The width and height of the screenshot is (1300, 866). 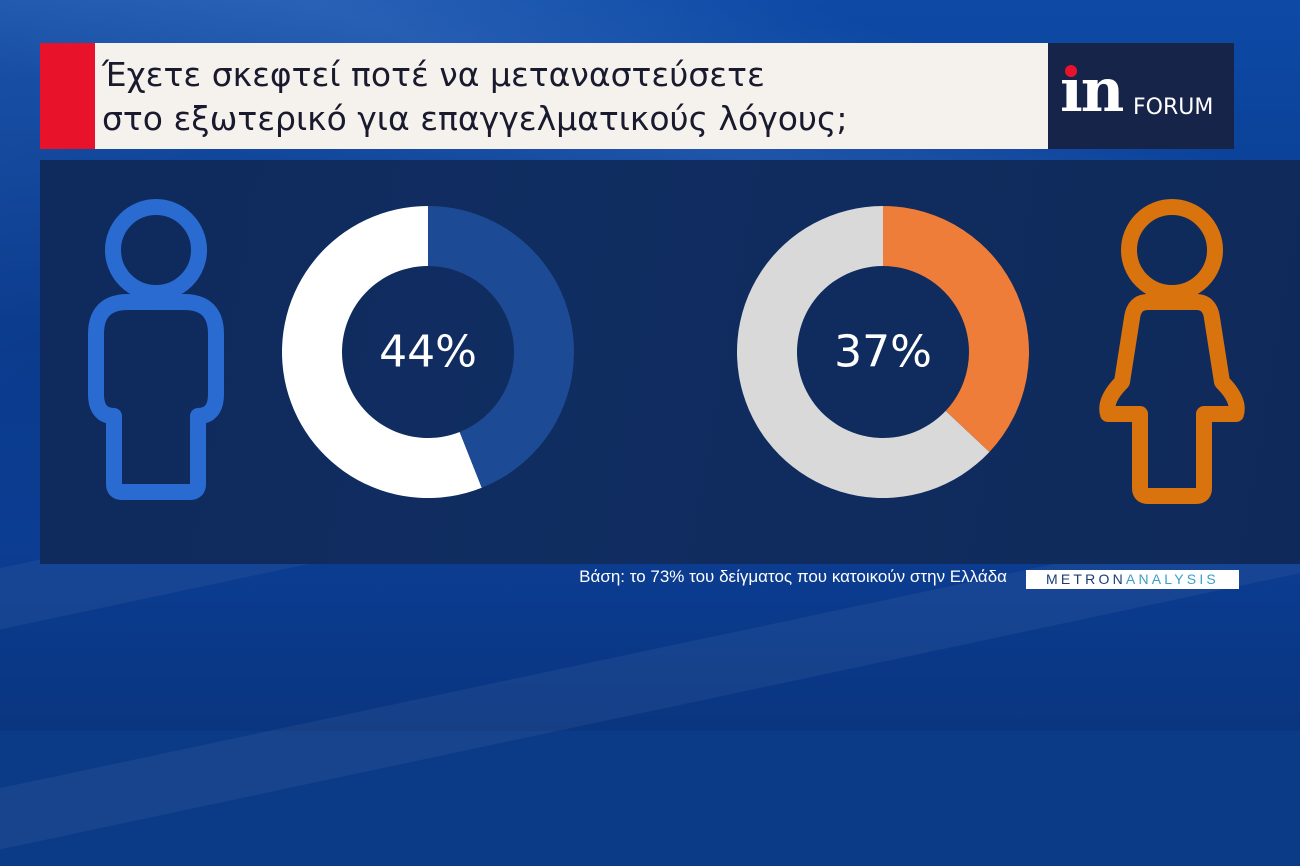 I want to click on title-accent-bar, so click(x=67, y=96).